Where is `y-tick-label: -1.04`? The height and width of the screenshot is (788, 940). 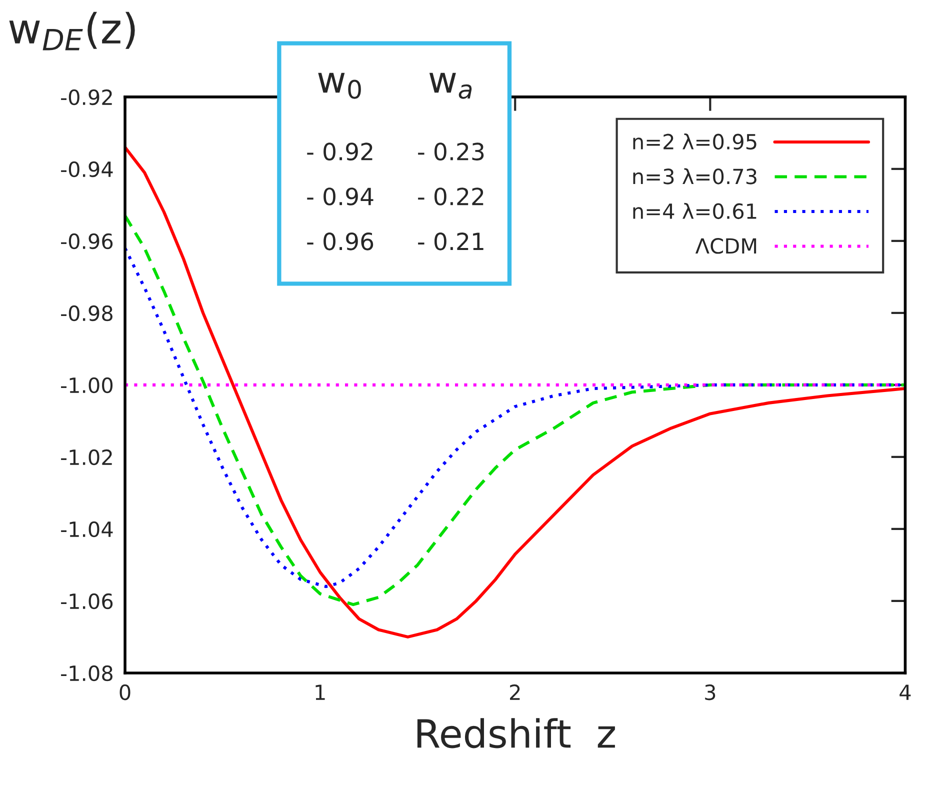 y-tick-label: -1.04 is located at coordinates (87, 529).